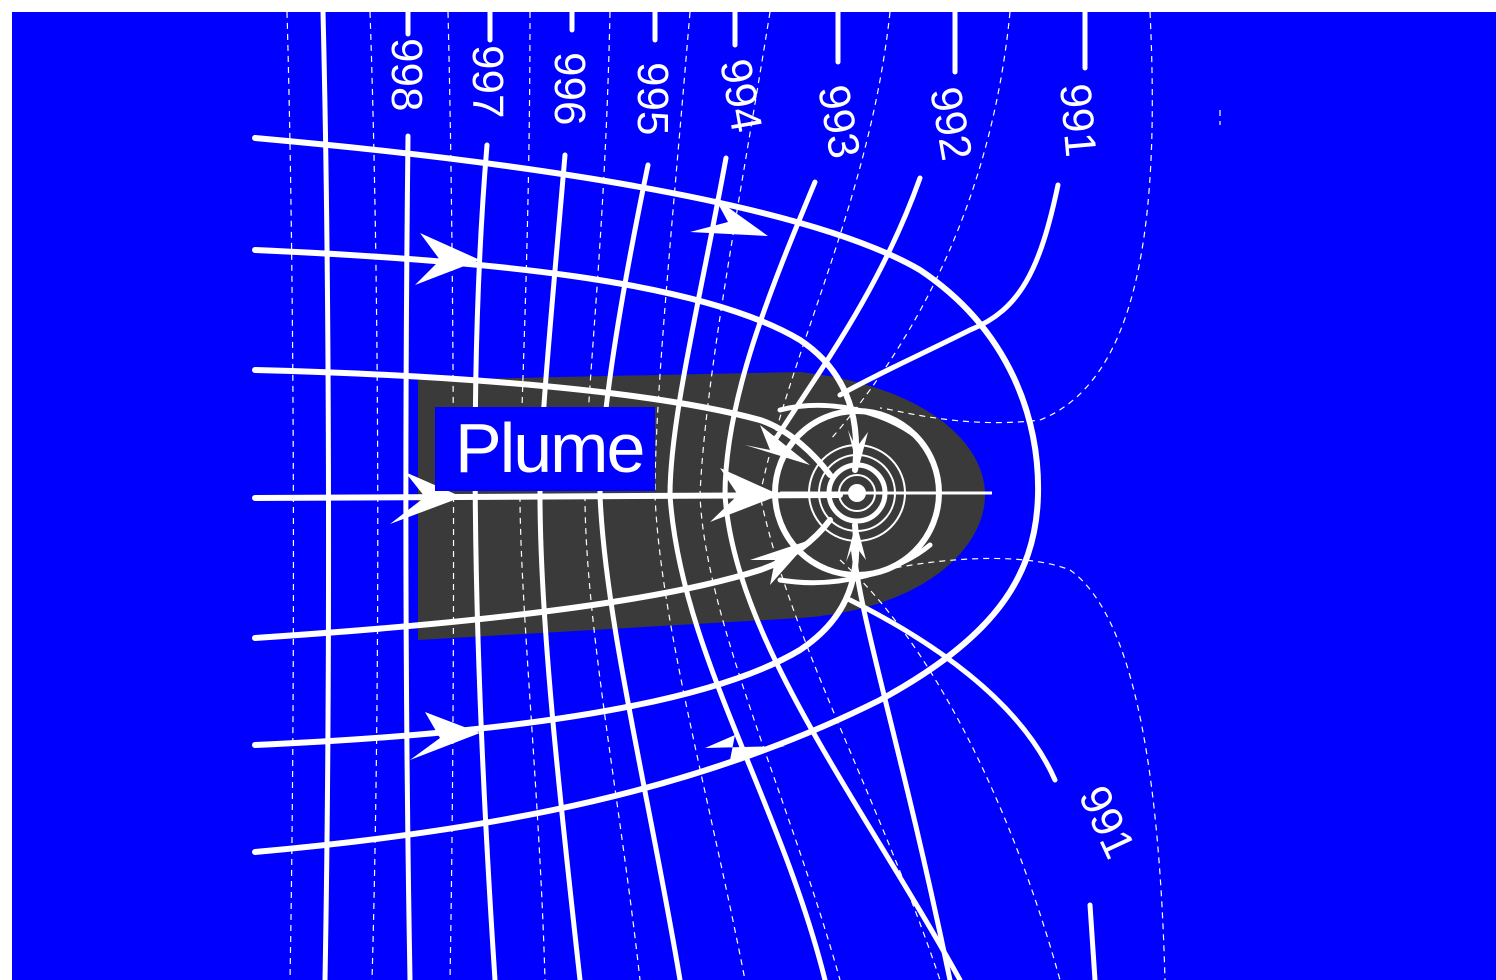  I want to click on plume-label-box: Plume, so click(545, 449).